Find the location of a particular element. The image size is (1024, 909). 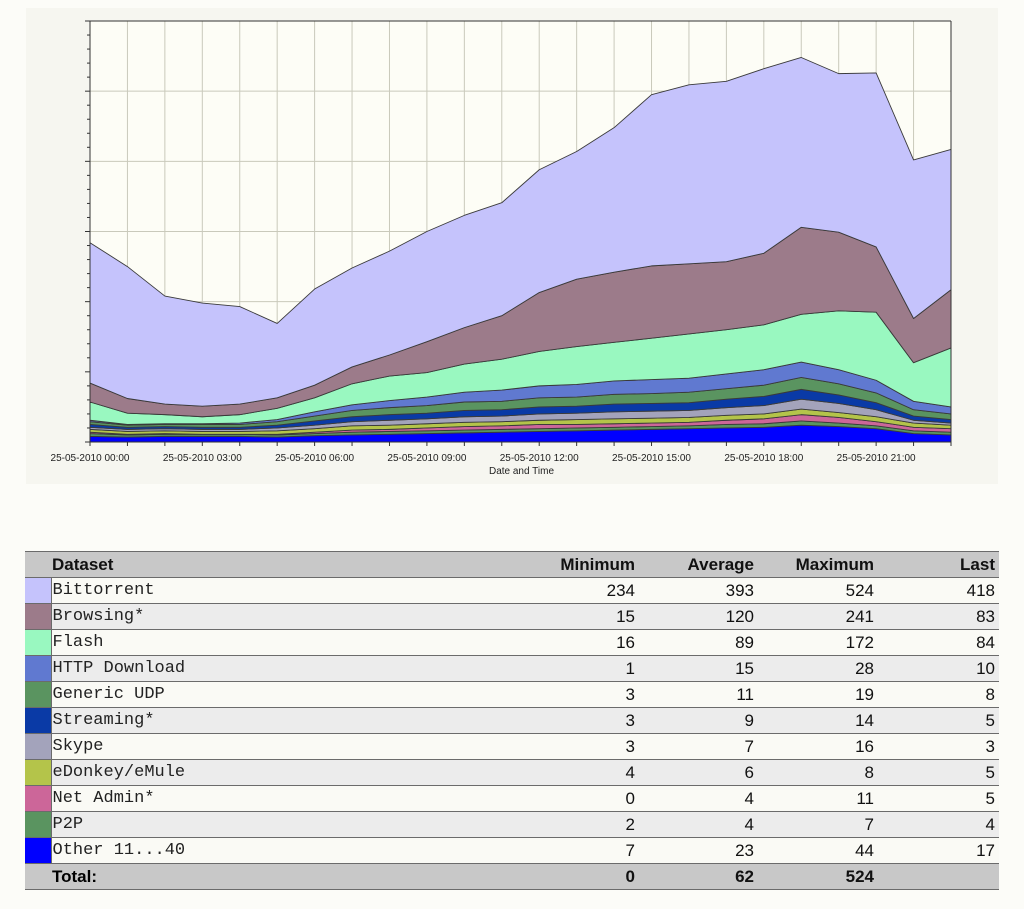

table-row: eDonkey/eMule 4 6 8 5 is located at coordinates (512, 772).